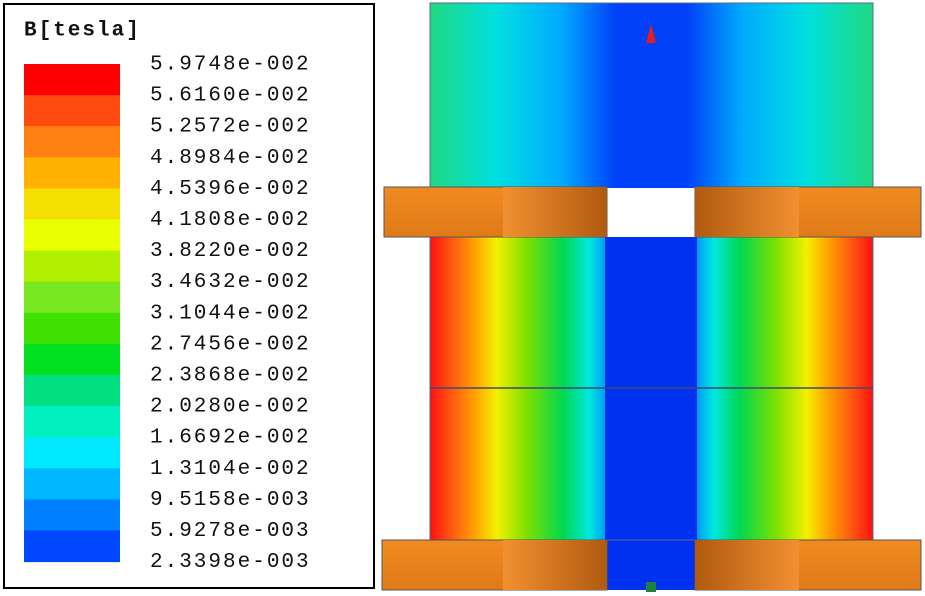 This screenshot has width=925, height=596. I want to click on coil-bottom-right-shade, so click(747, 565).